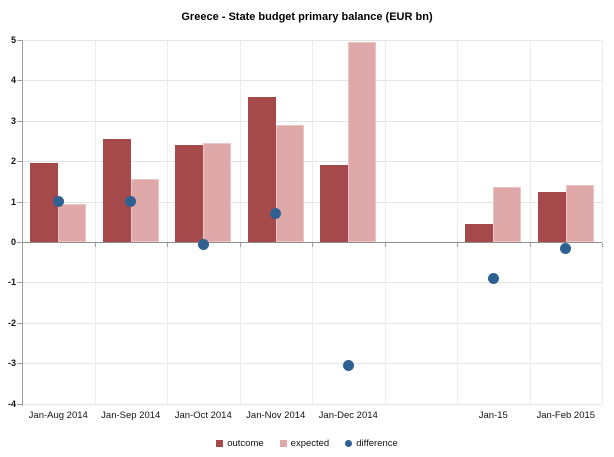 This screenshot has height=457, width=614. Describe the element at coordinates (203, 415) in the screenshot. I see `x-tick-label: Jan-Oct 2014` at that location.